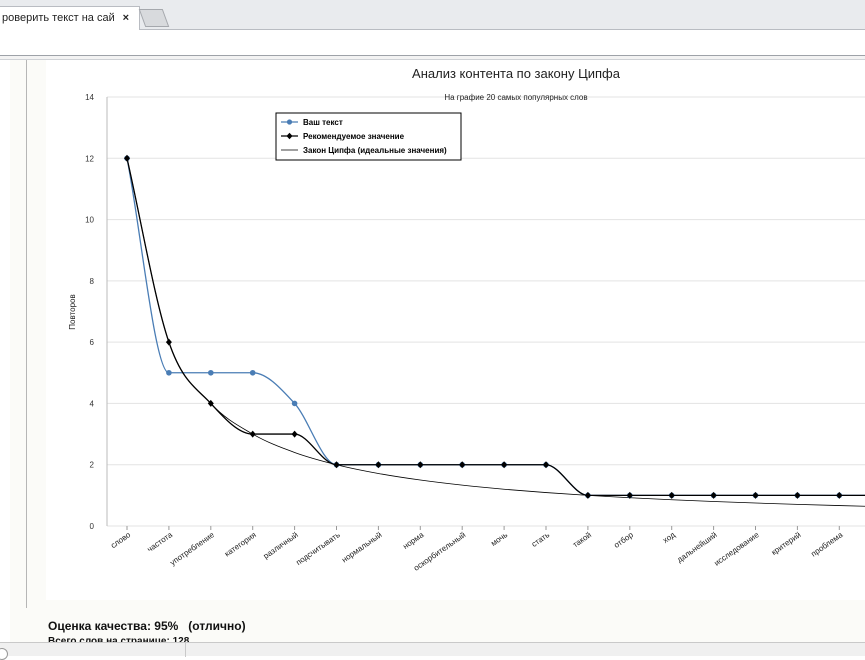 The width and height of the screenshot is (865, 660). Describe the element at coordinates (92, 281) in the screenshot. I see `y-tick-label: 8` at that location.